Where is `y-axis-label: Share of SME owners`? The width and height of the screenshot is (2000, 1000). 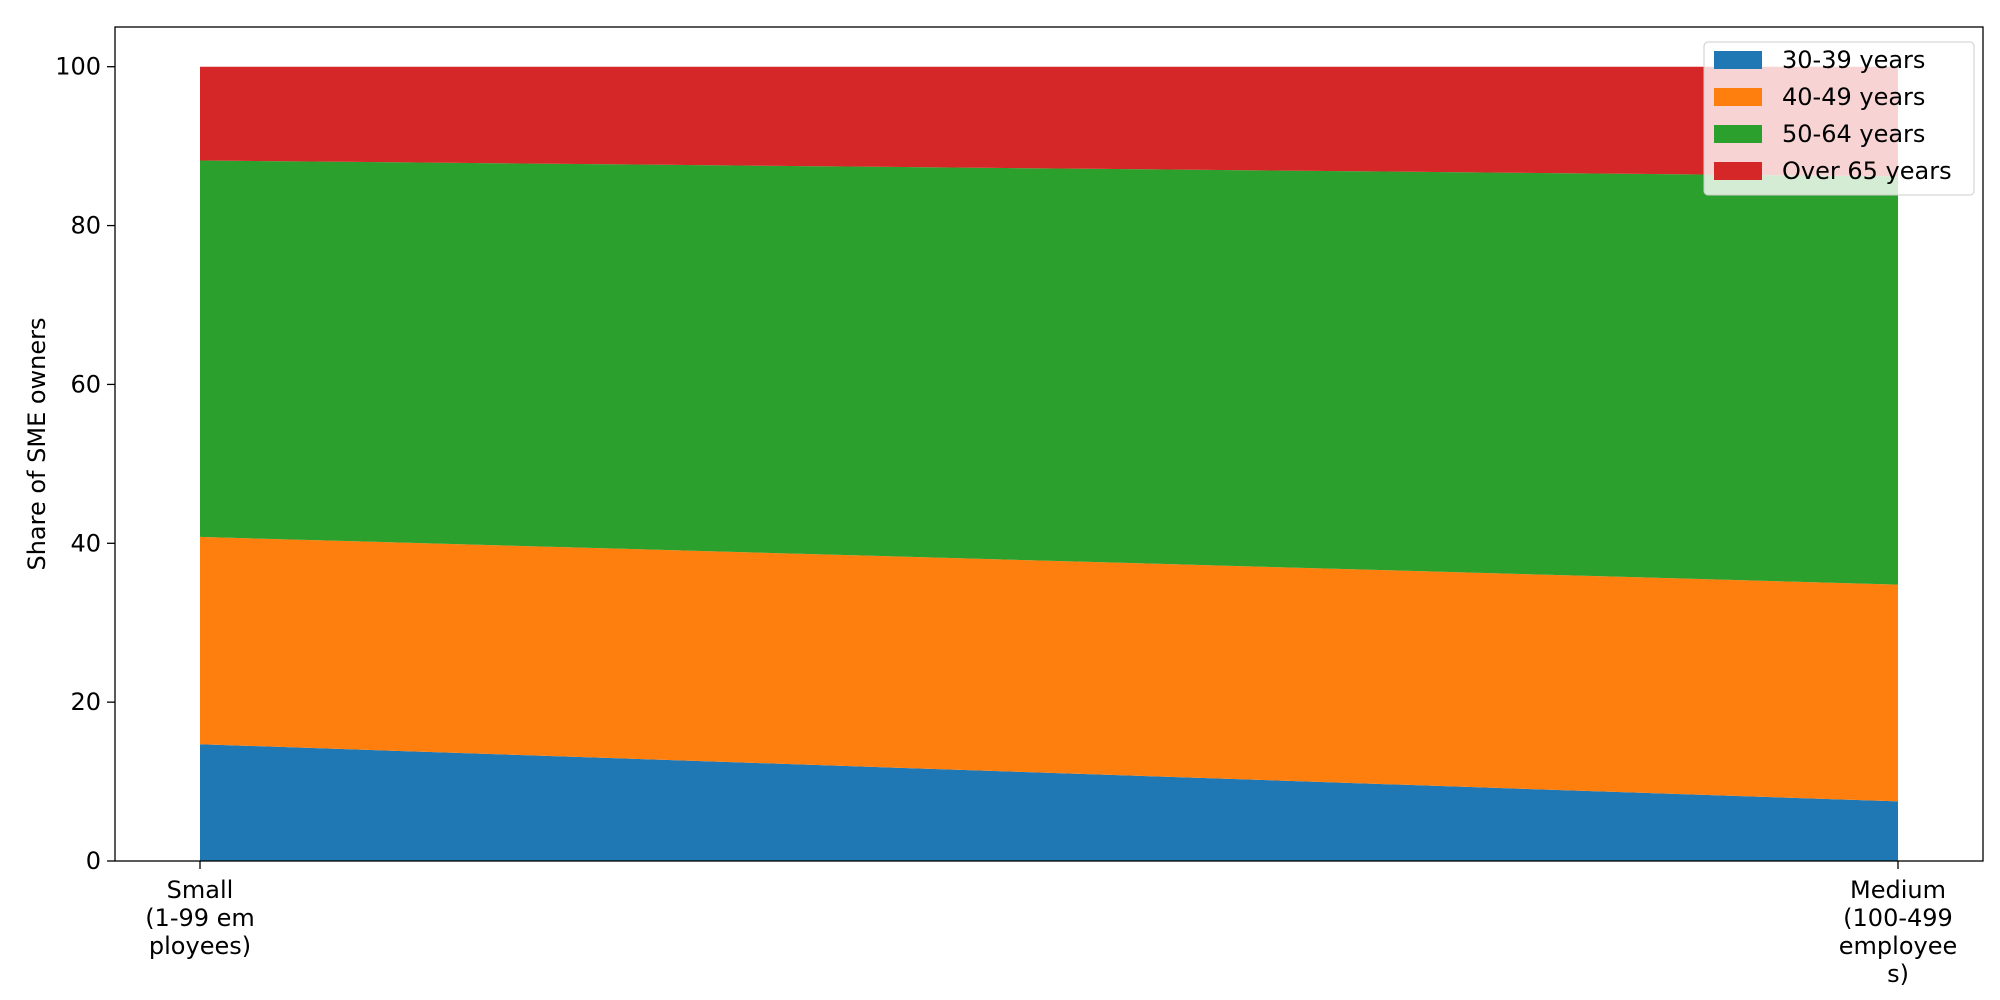 y-axis-label: Share of SME owners is located at coordinates (37, 443).